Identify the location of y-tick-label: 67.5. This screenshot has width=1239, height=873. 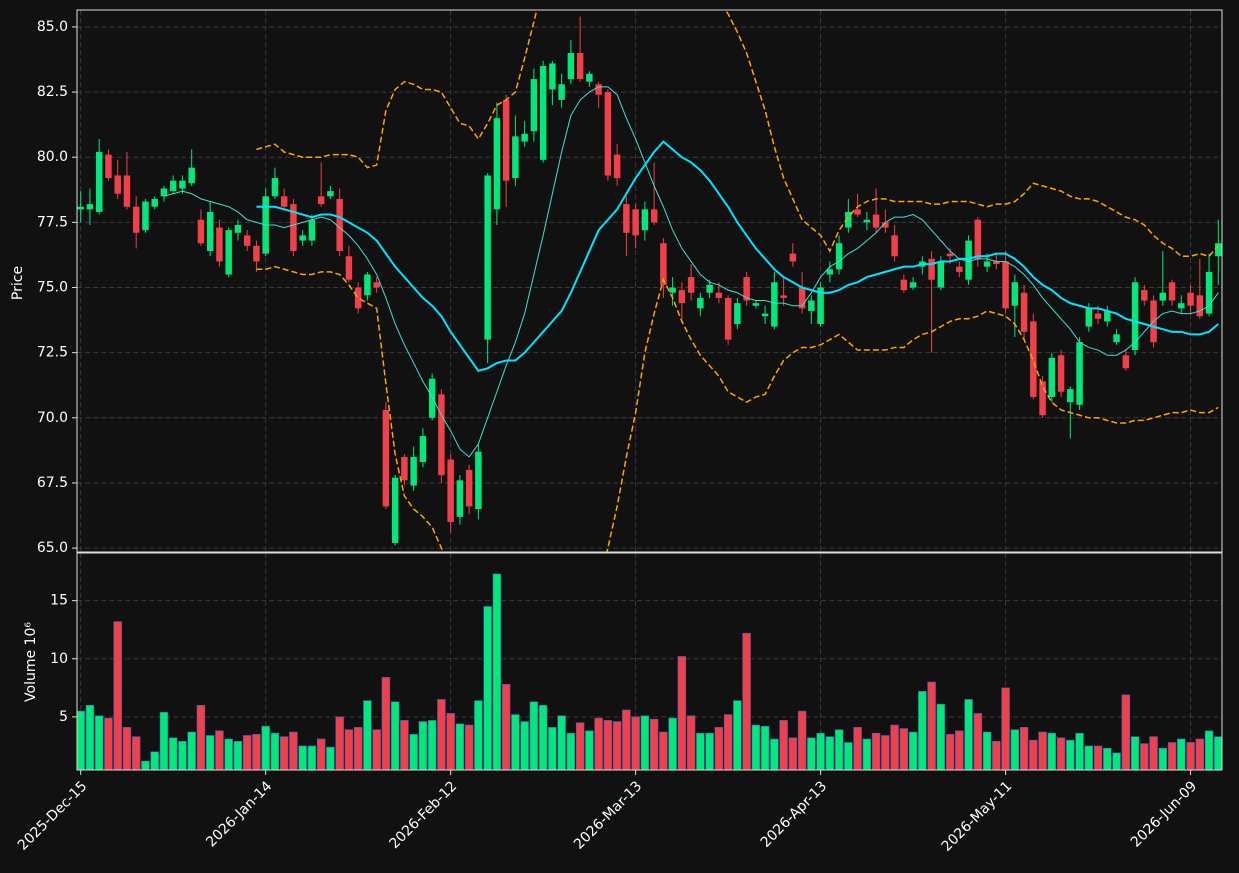
(52, 483).